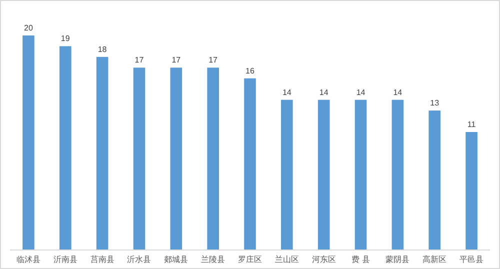 The image size is (500, 269). Describe the element at coordinates (360, 259) in the screenshot. I see `x-tick-label: 费 县` at that location.